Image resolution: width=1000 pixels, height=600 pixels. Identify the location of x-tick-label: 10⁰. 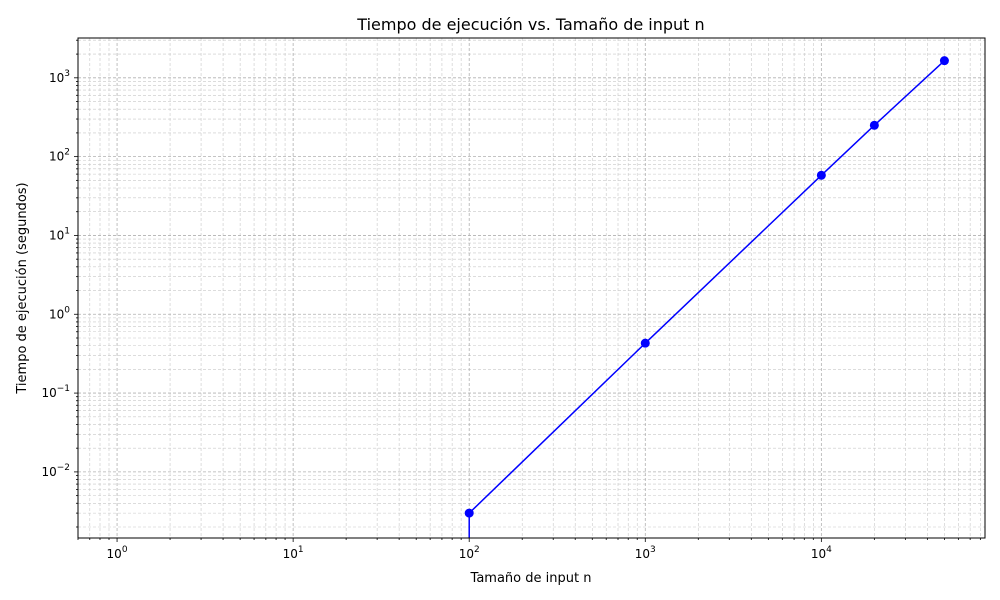
(117, 553).